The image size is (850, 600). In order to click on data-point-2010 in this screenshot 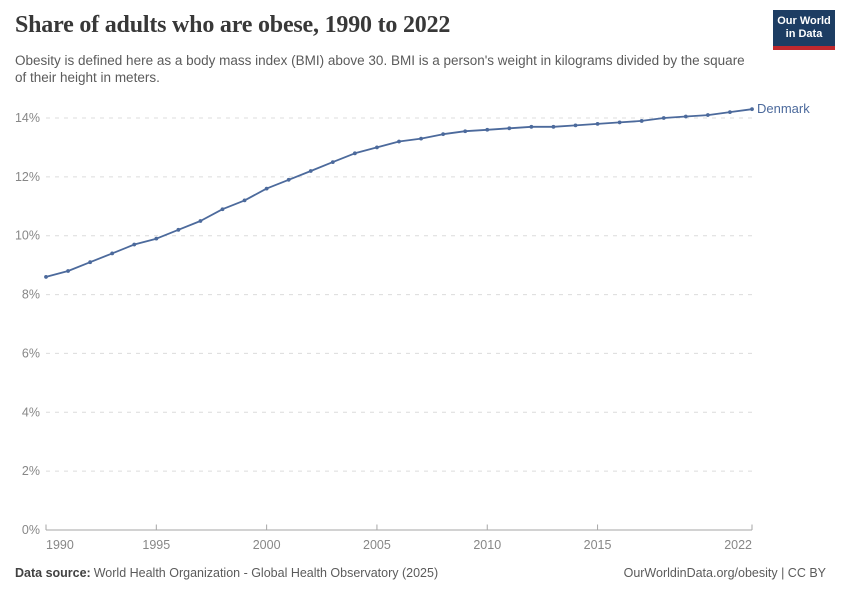, I will do `click(487, 129)`.